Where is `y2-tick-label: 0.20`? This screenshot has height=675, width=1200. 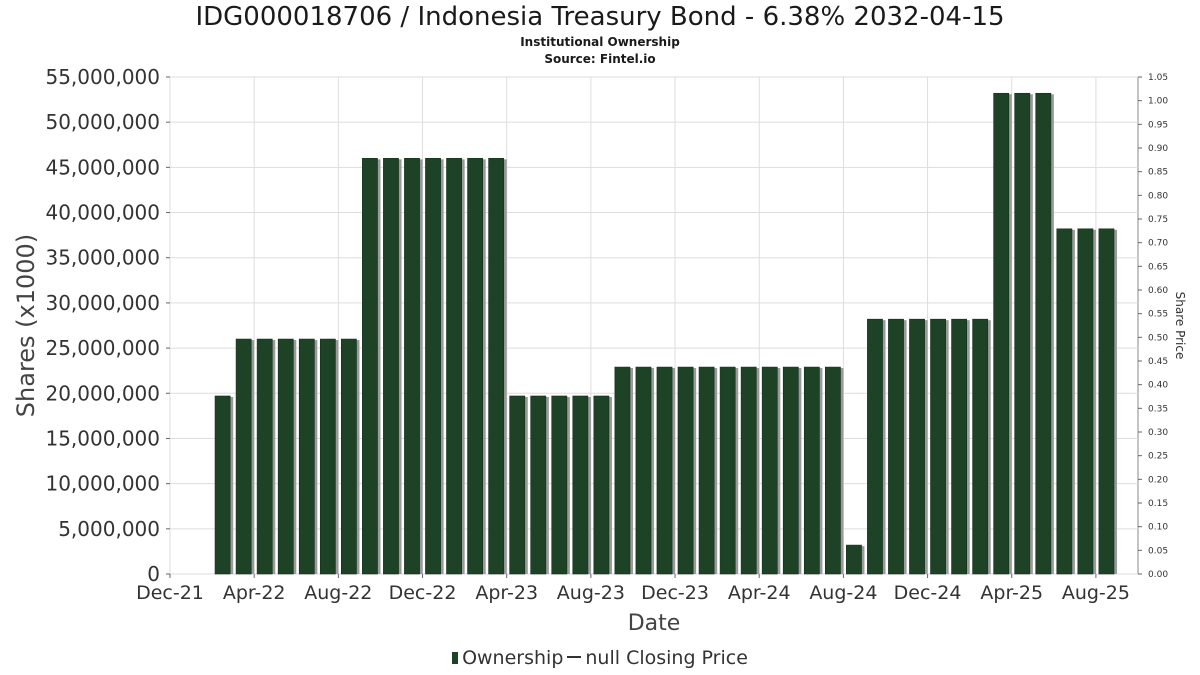
y2-tick-label: 0.20 is located at coordinates (1158, 480).